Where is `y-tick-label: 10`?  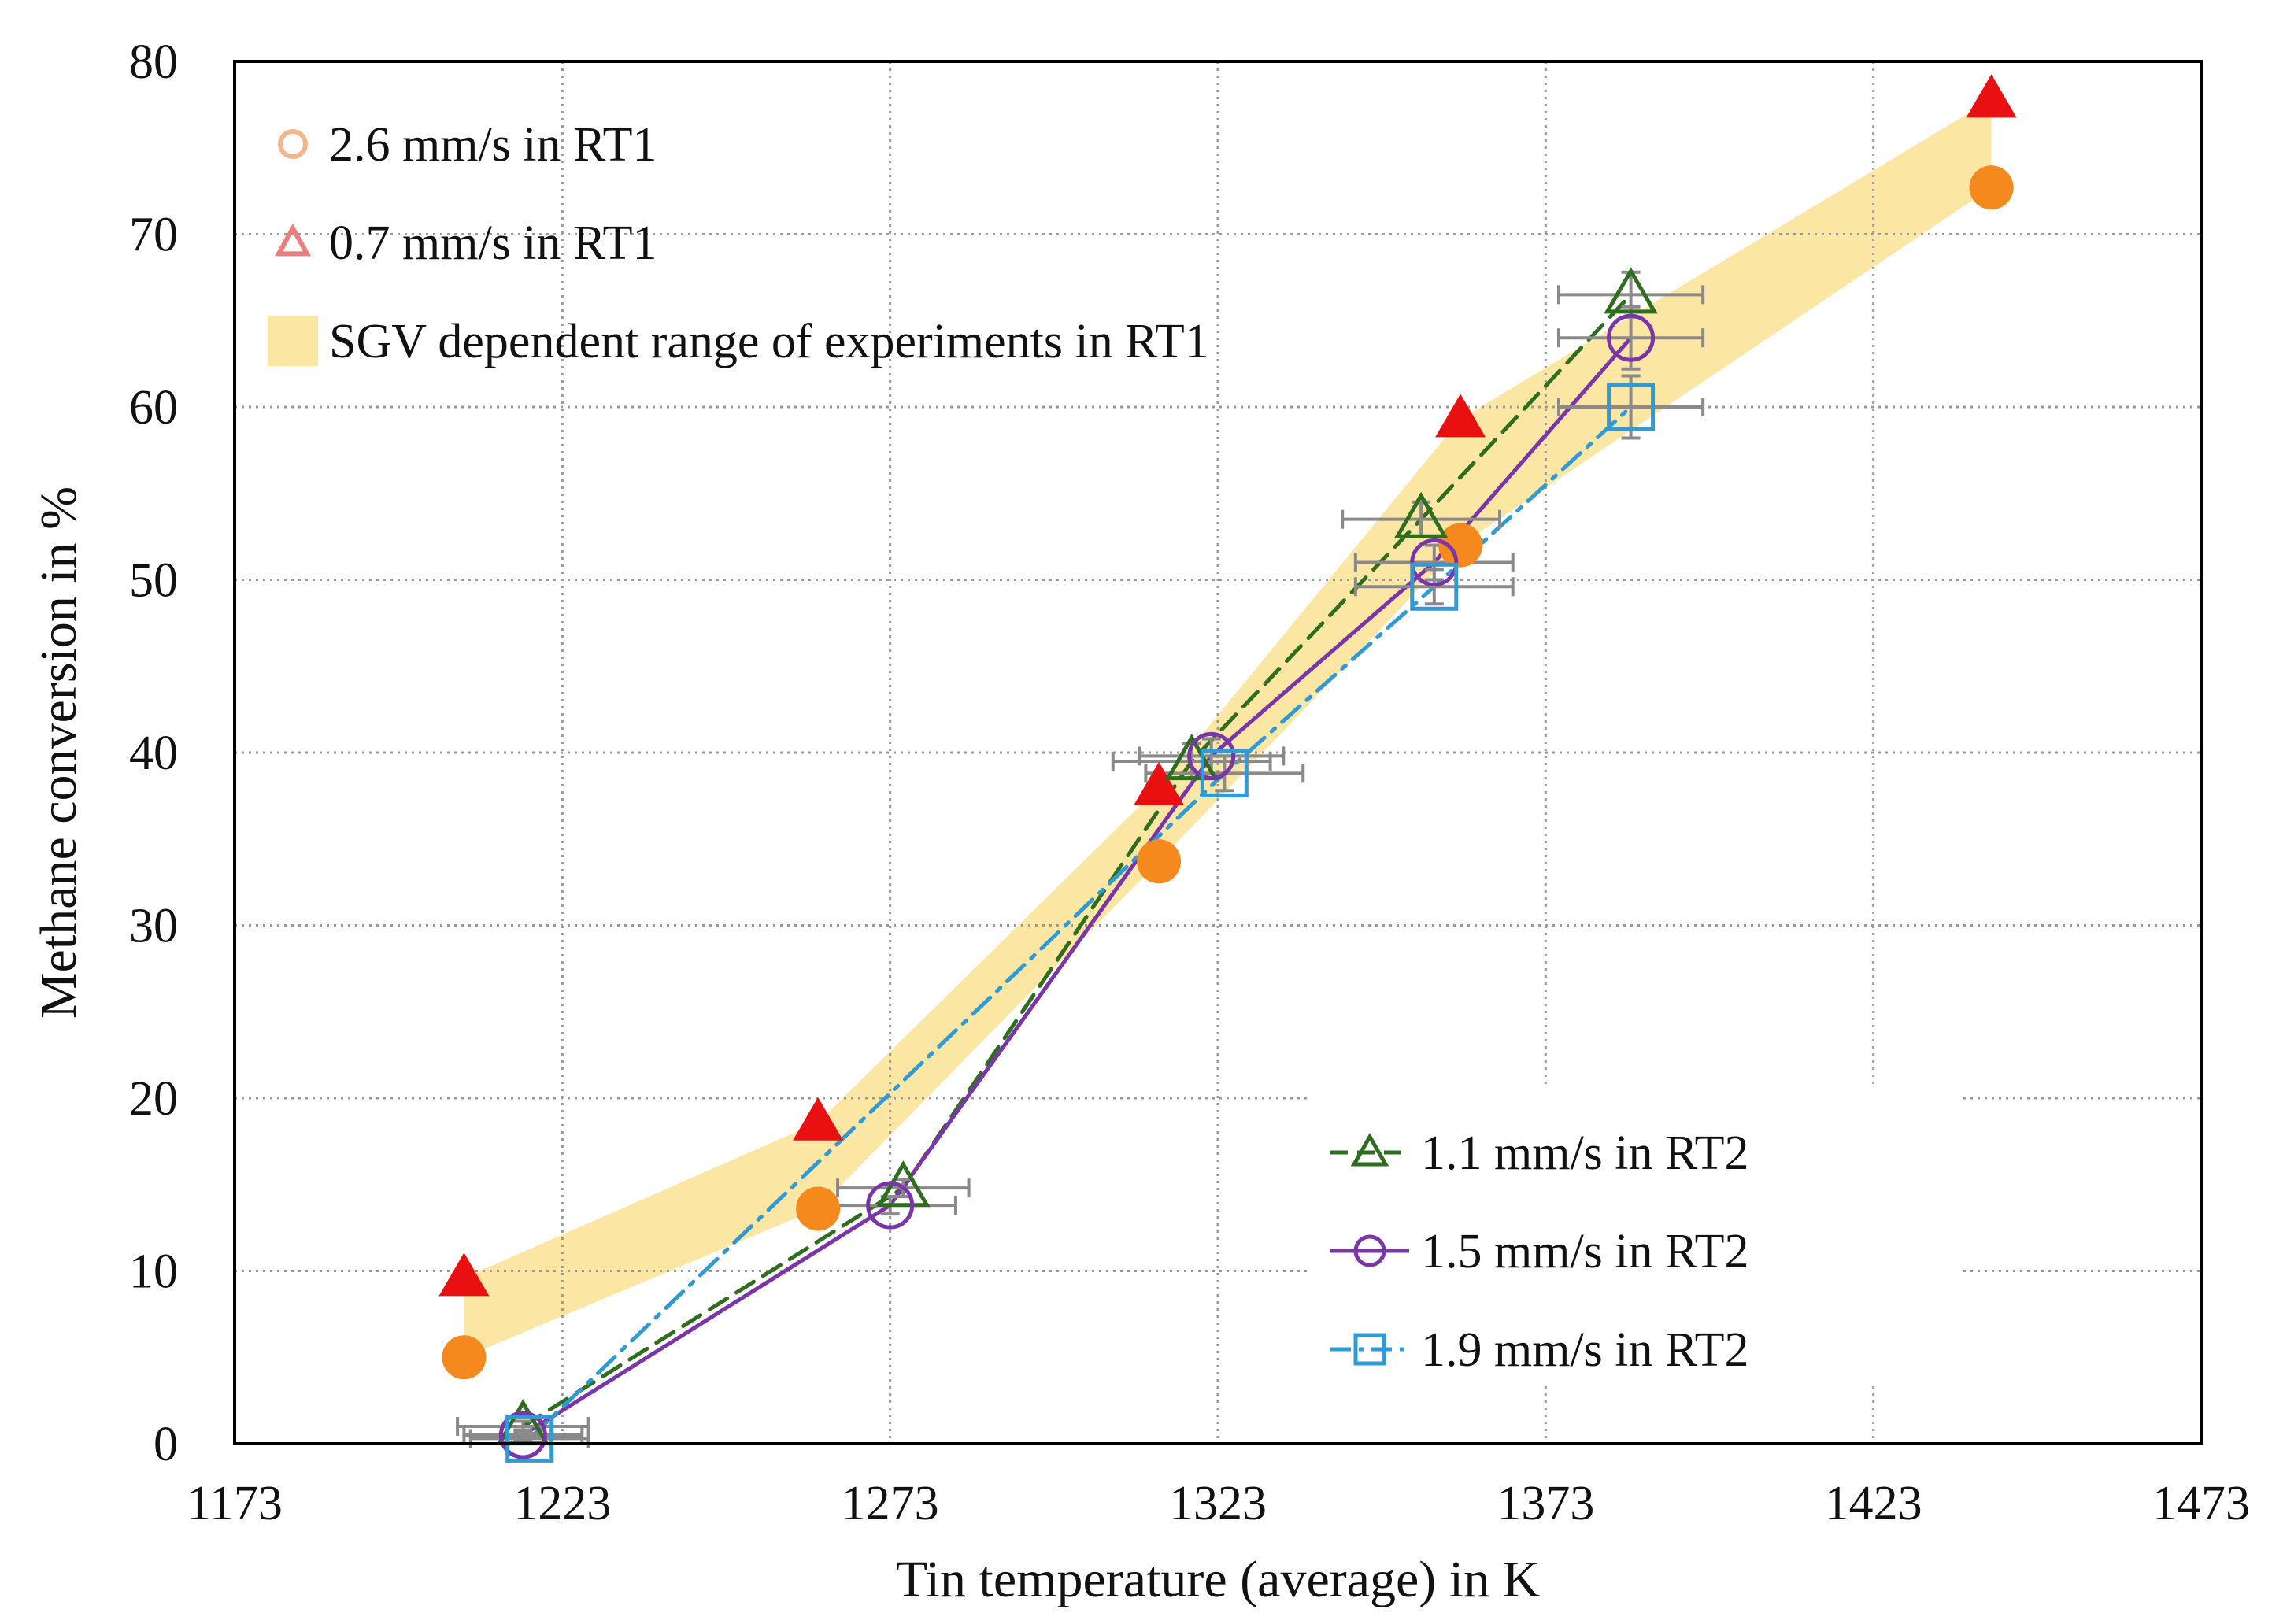
y-tick-label: 10 is located at coordinates (154, 1272).